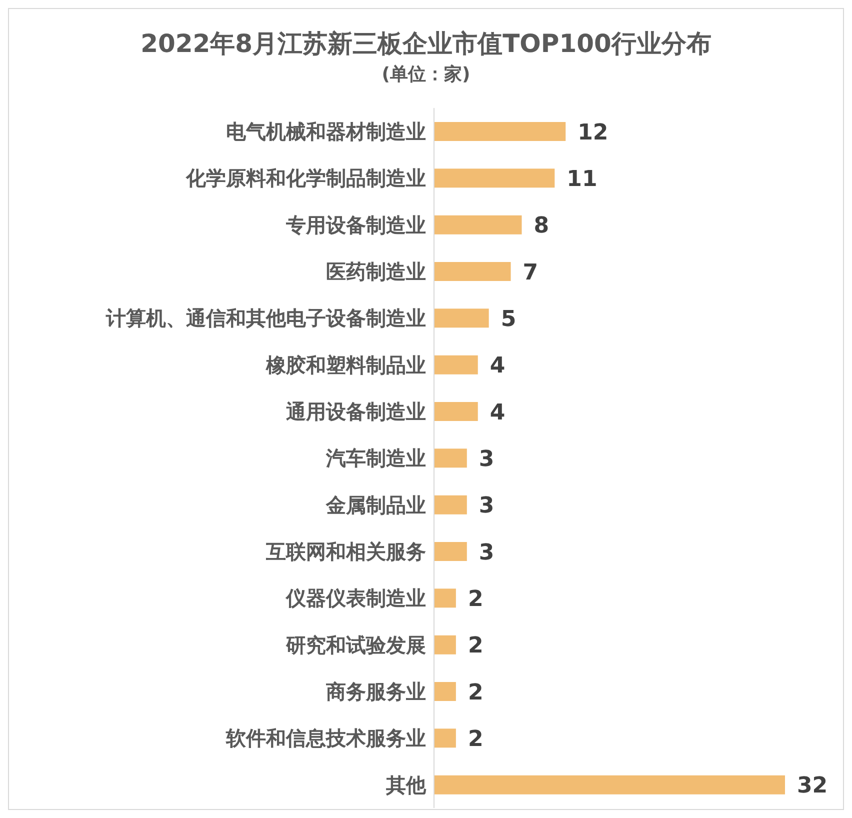 The height and width of the screenshot is (818, 852). What do you see at coordinates (325, 738) in the screenshot?
I see `y-tick-label: 软件和信息技术服务业` at bounding box center [325, 738].